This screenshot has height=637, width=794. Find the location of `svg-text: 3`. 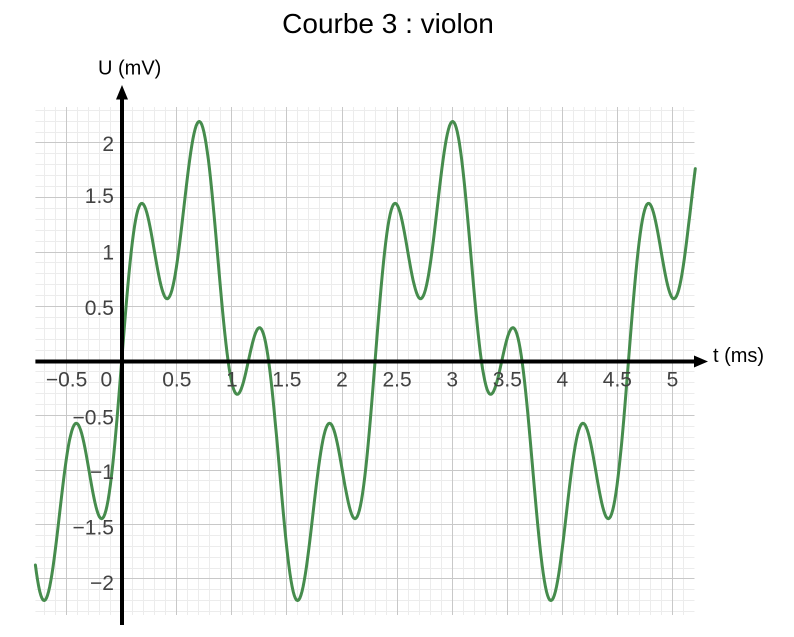

svg-text: 3 is located at coordinates (452, 380).